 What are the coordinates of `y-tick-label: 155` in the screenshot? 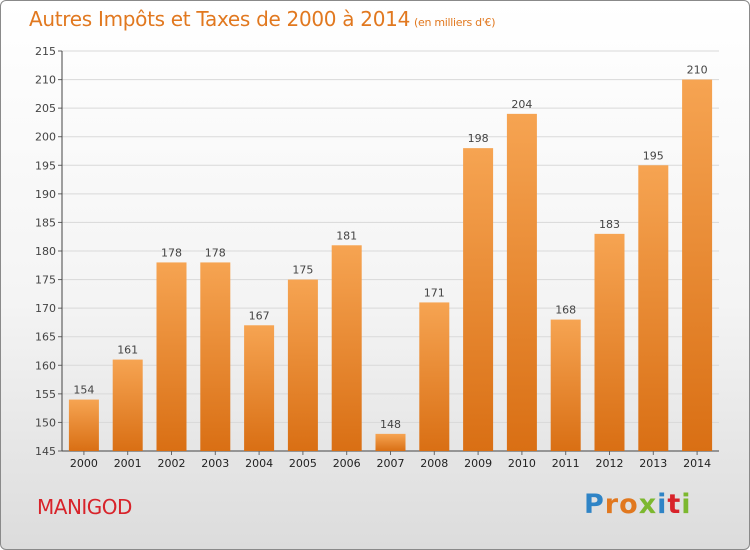 It's located at (45, 394).